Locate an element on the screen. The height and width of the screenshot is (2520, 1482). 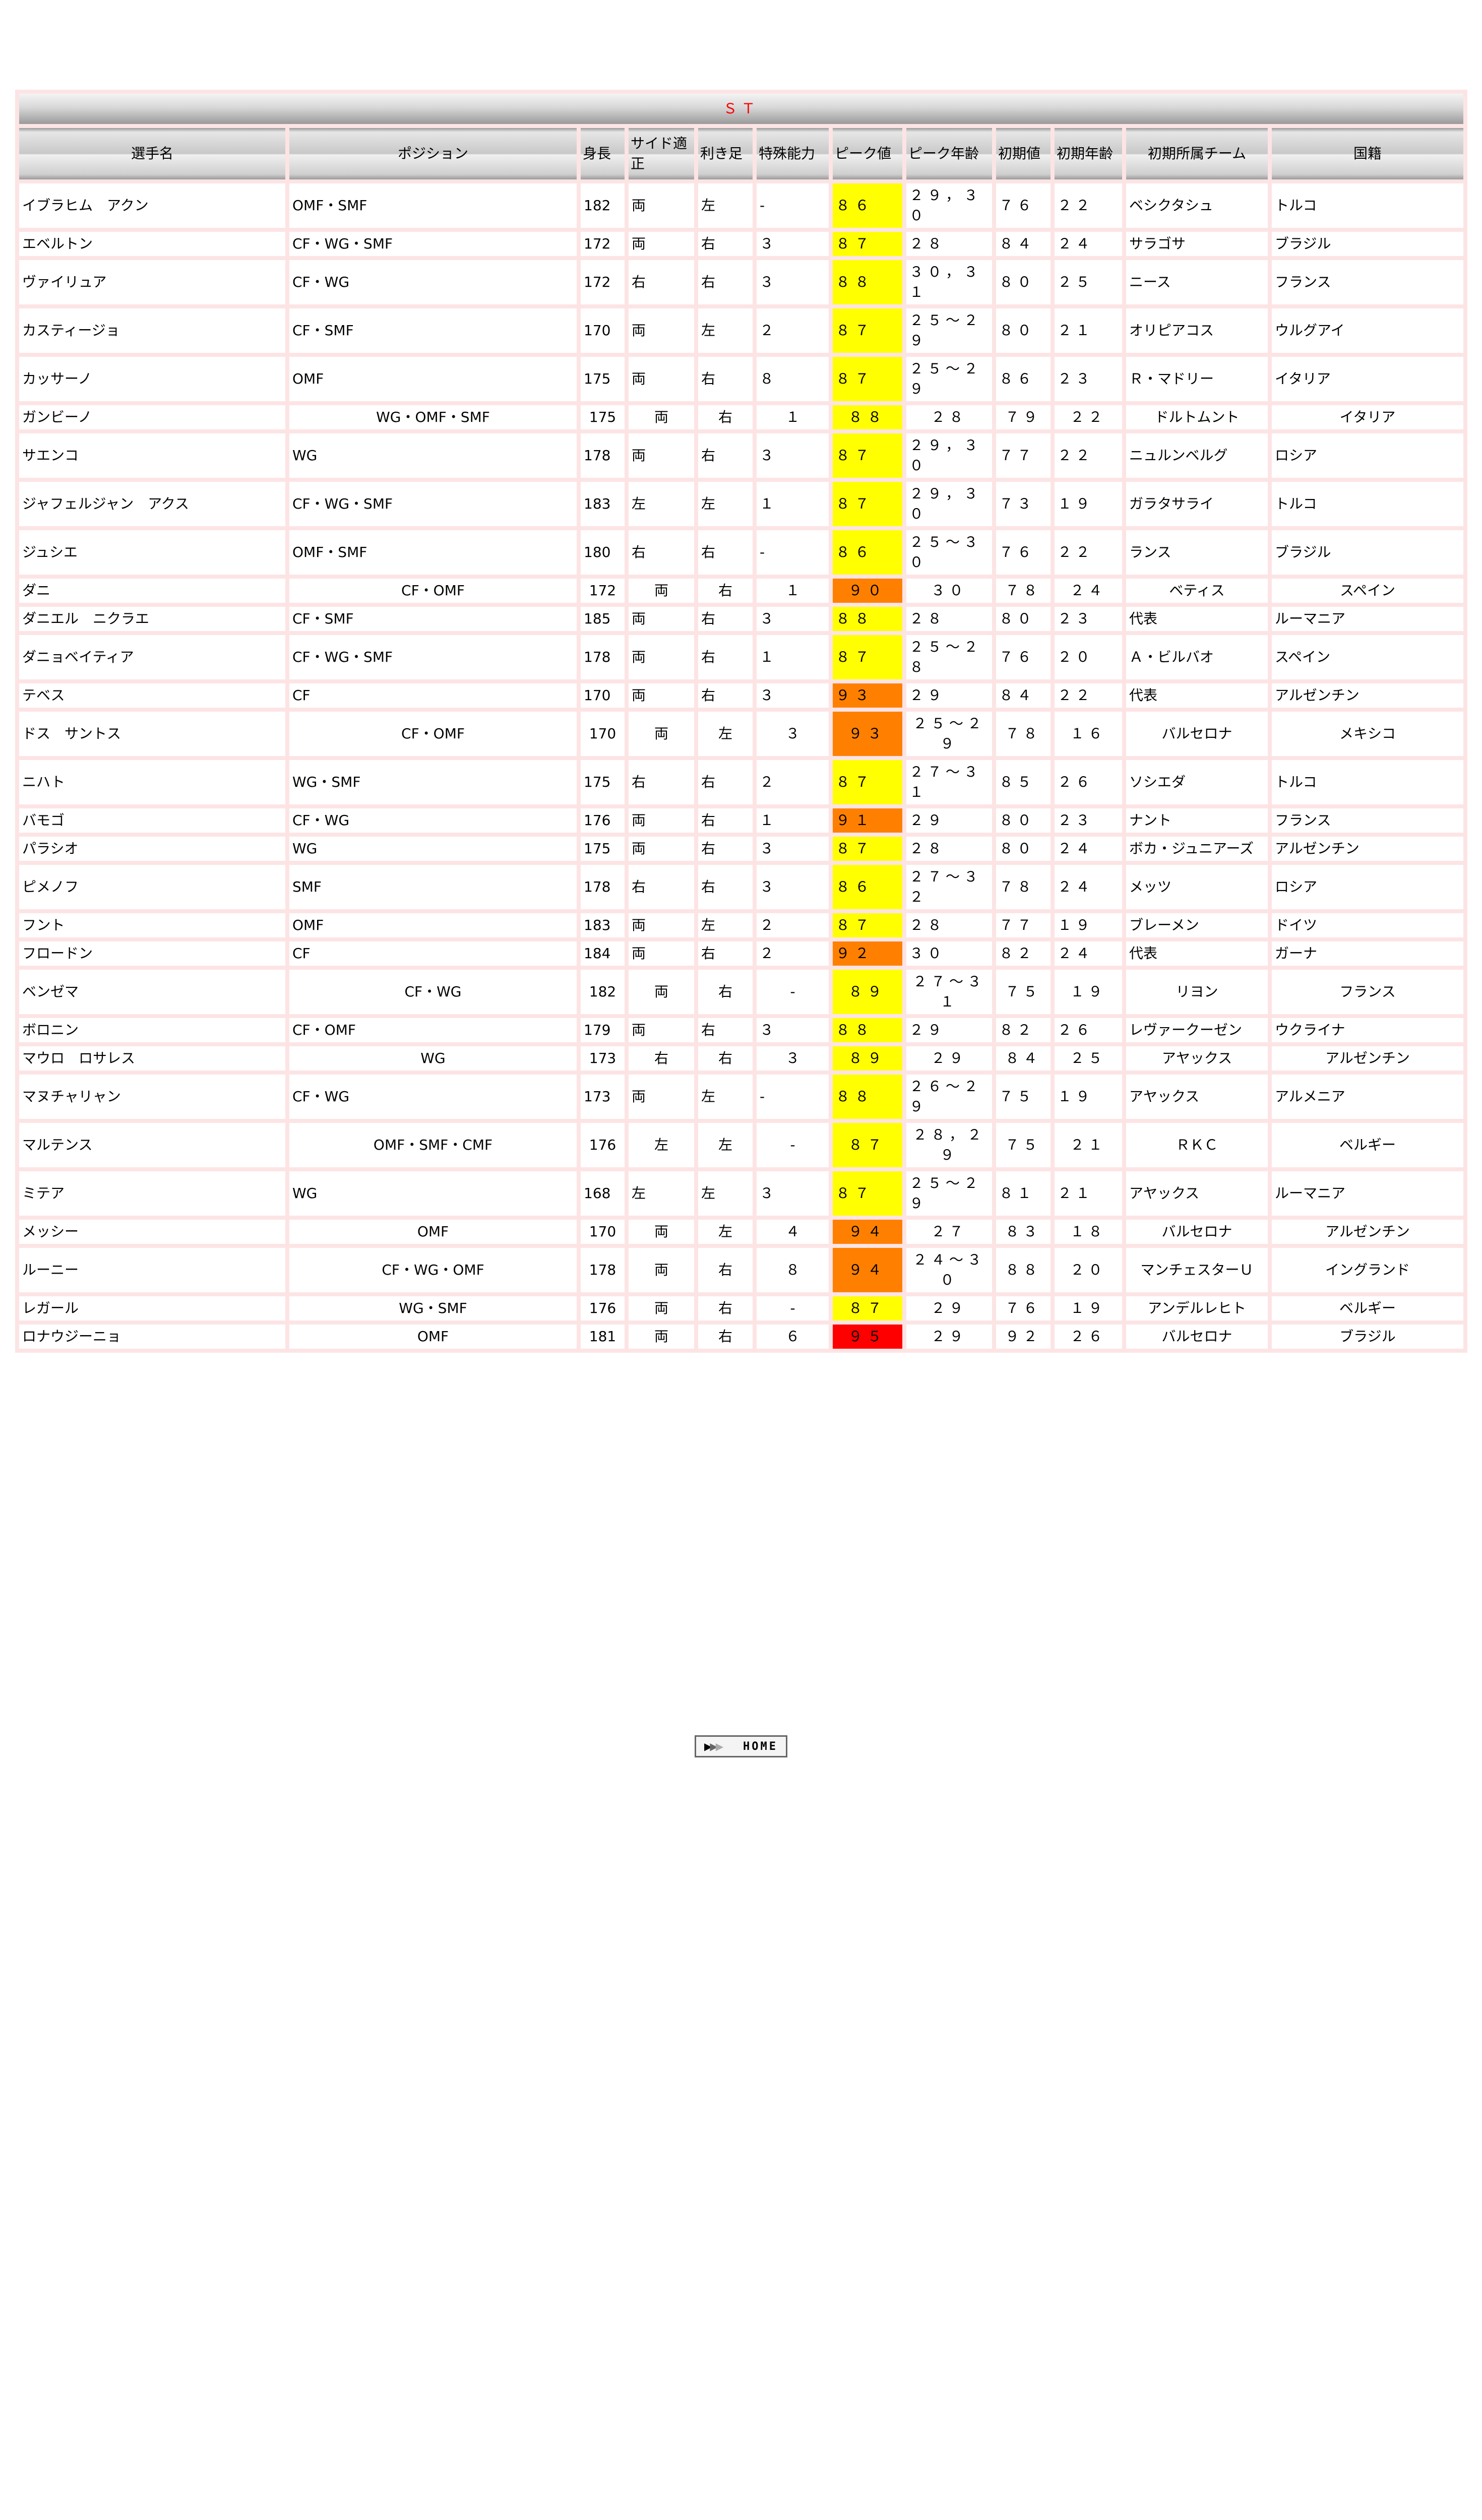
initial-age-cell: １９ is located at coordinates (1089, 992).